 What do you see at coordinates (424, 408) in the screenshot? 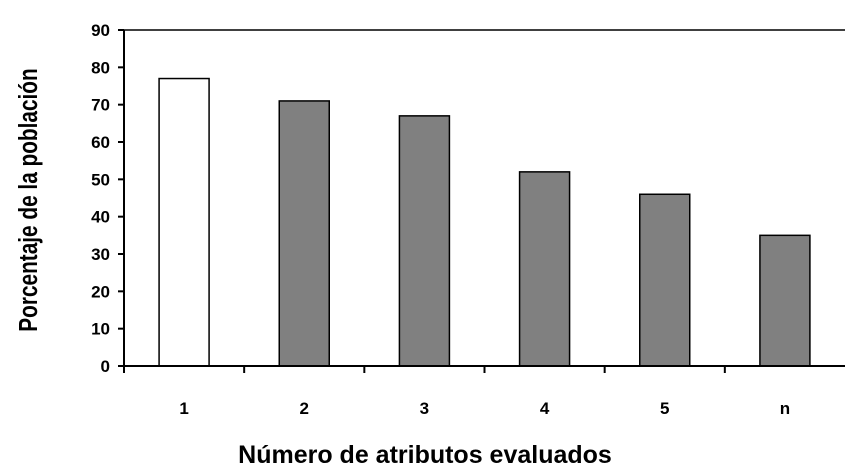
I see `x-tick-label-3: 3` at bounding box center [424, 408].